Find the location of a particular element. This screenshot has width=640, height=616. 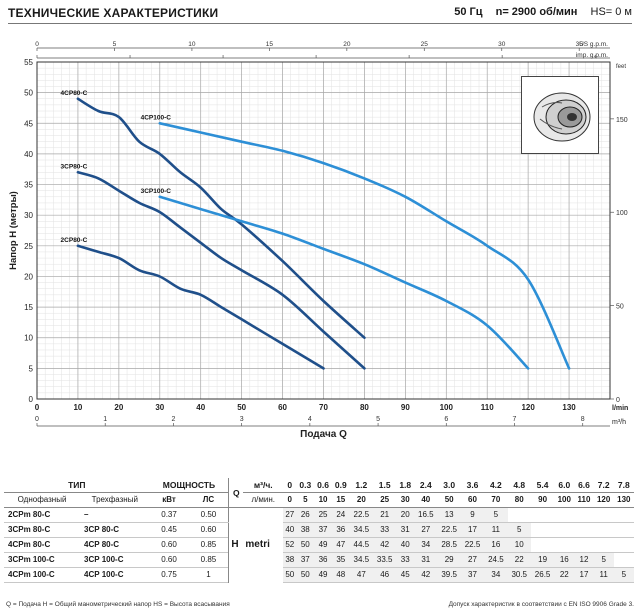

curve-label: 2CP80-C is located at coordinates (74, 240).